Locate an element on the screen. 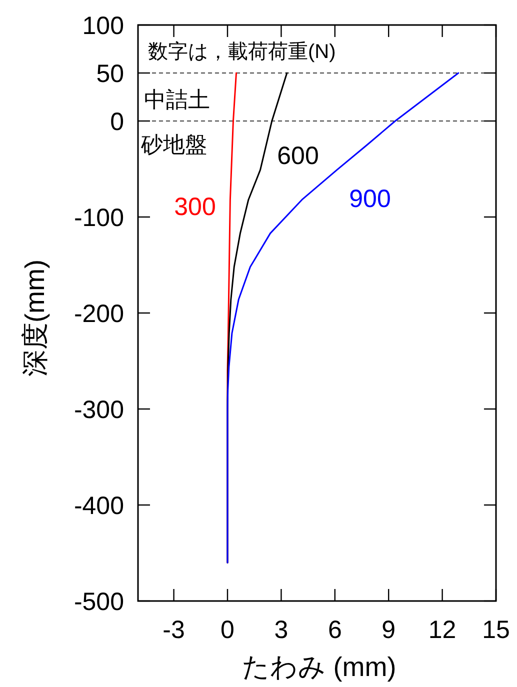 The height and width of the screenshot is (687, 517). y-tick-label: 100 is located at coordinates (103, 26).